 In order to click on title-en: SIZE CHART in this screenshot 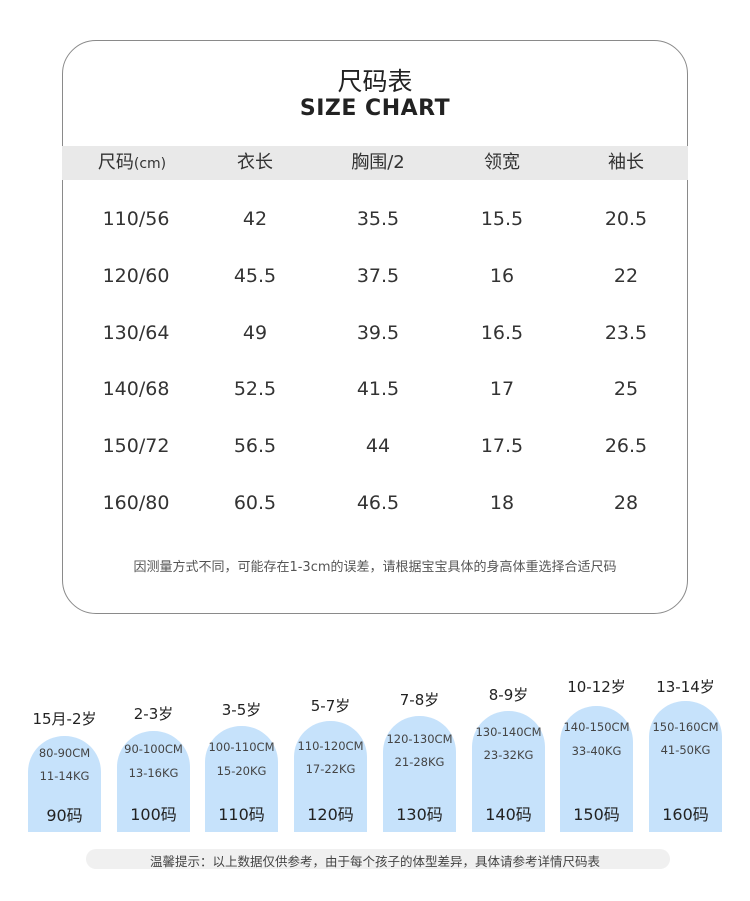, I will do `click(375, 108)`.